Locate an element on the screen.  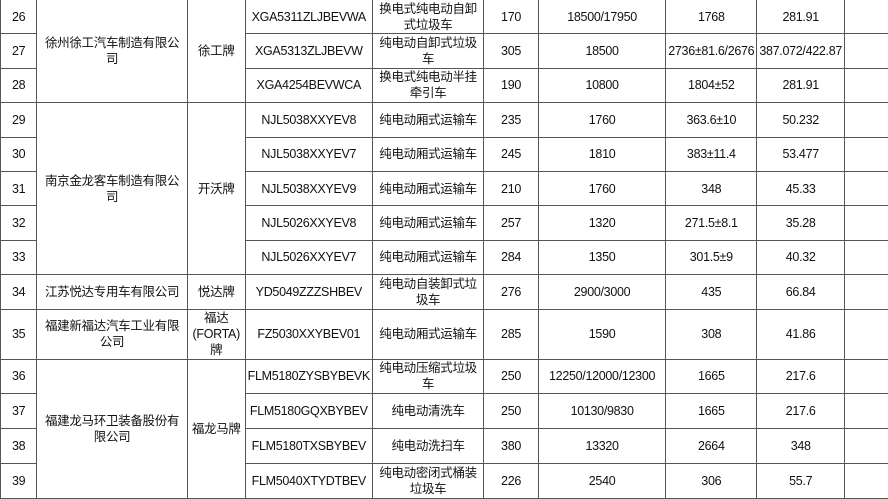
mass-value: 10130/9830 is located at coordinates (602, 411).